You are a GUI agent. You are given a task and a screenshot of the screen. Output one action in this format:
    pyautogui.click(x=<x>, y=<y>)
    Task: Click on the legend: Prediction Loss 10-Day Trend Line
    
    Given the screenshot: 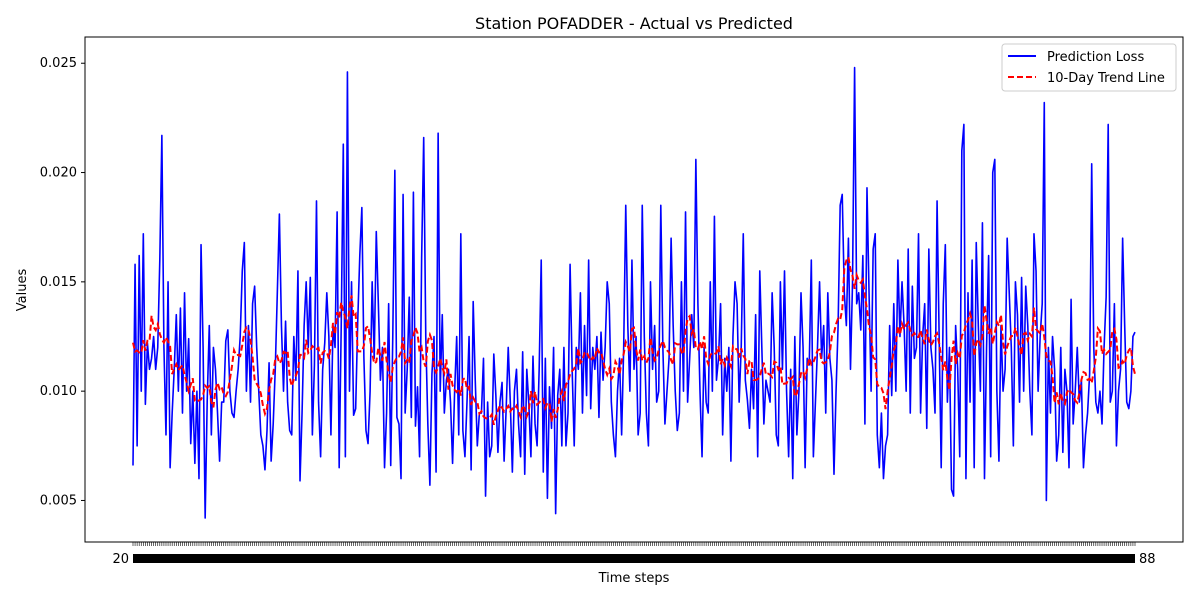 What is the action you would take?
    pyautogui.click(x=1089, y=67)
    